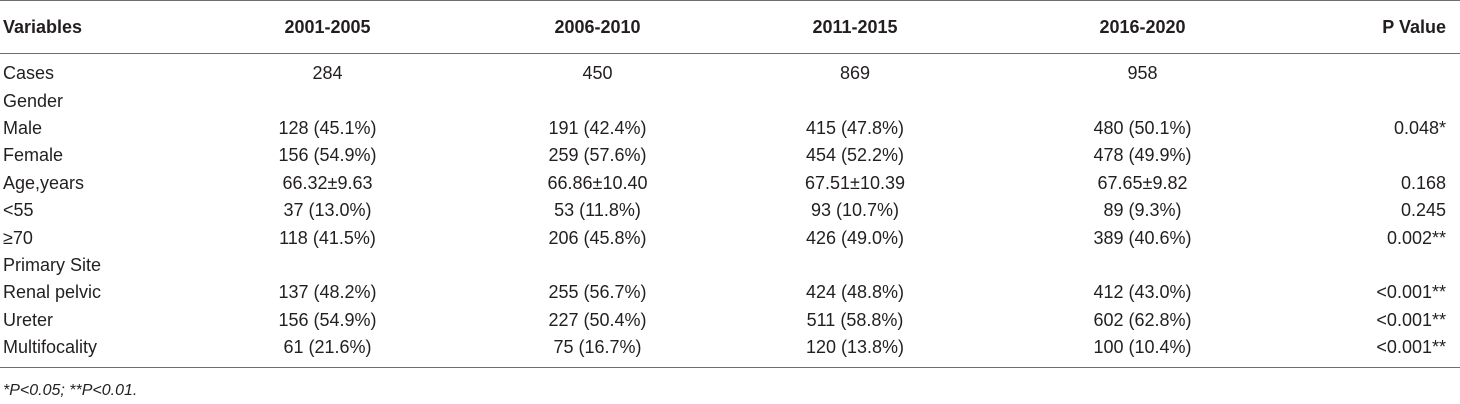 The width and height of the screenshot is (1460, 404). Describe the element at coordinates (1142, 319) in the screenshot. I see `table-cell: 602 (62.8%)` at that location.